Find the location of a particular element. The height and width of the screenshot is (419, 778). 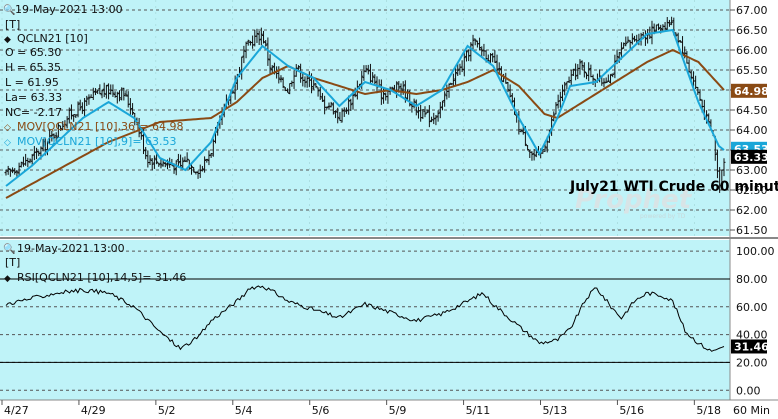

ma36-legend: MOV[QCLN21 [10],36]= 64.98 is located at coordinates (100, 126).